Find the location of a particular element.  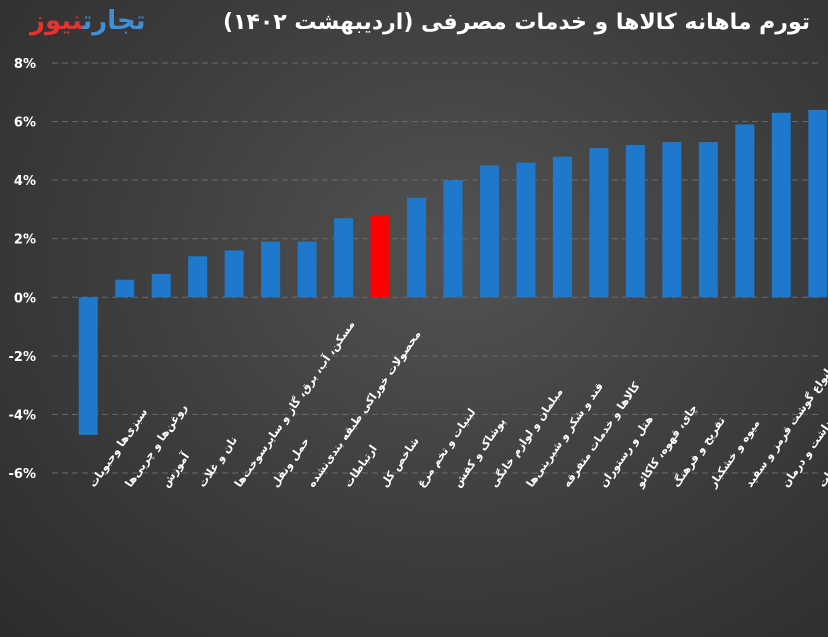

y-tick-label: -2% is located at coordinates (22, 357).